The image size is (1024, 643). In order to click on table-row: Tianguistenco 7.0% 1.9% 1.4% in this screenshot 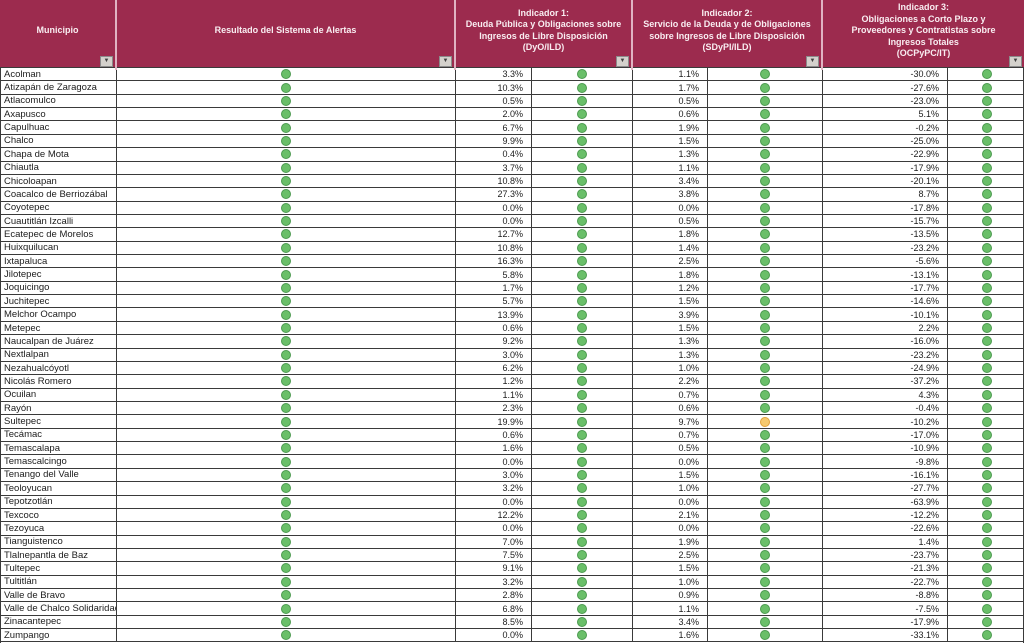, I will do `click(512, 542)`.